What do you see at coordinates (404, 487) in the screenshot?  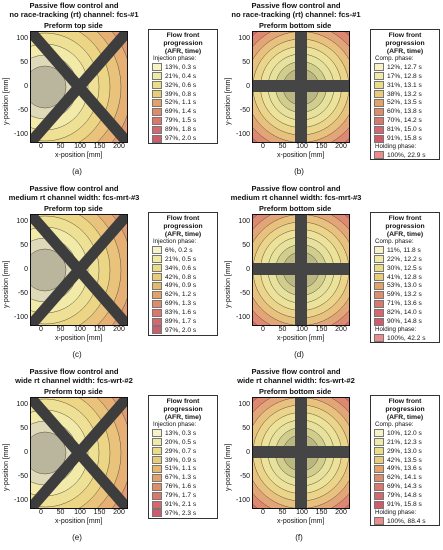 I see `legend-entry-text: 69%, 14.3 s` at bounding box center [404, 487].